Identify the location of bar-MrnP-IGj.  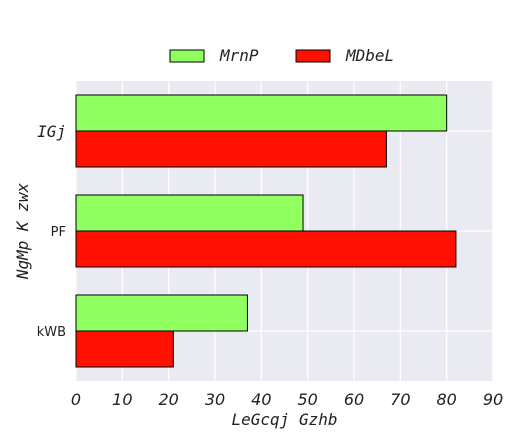
(261, 113).